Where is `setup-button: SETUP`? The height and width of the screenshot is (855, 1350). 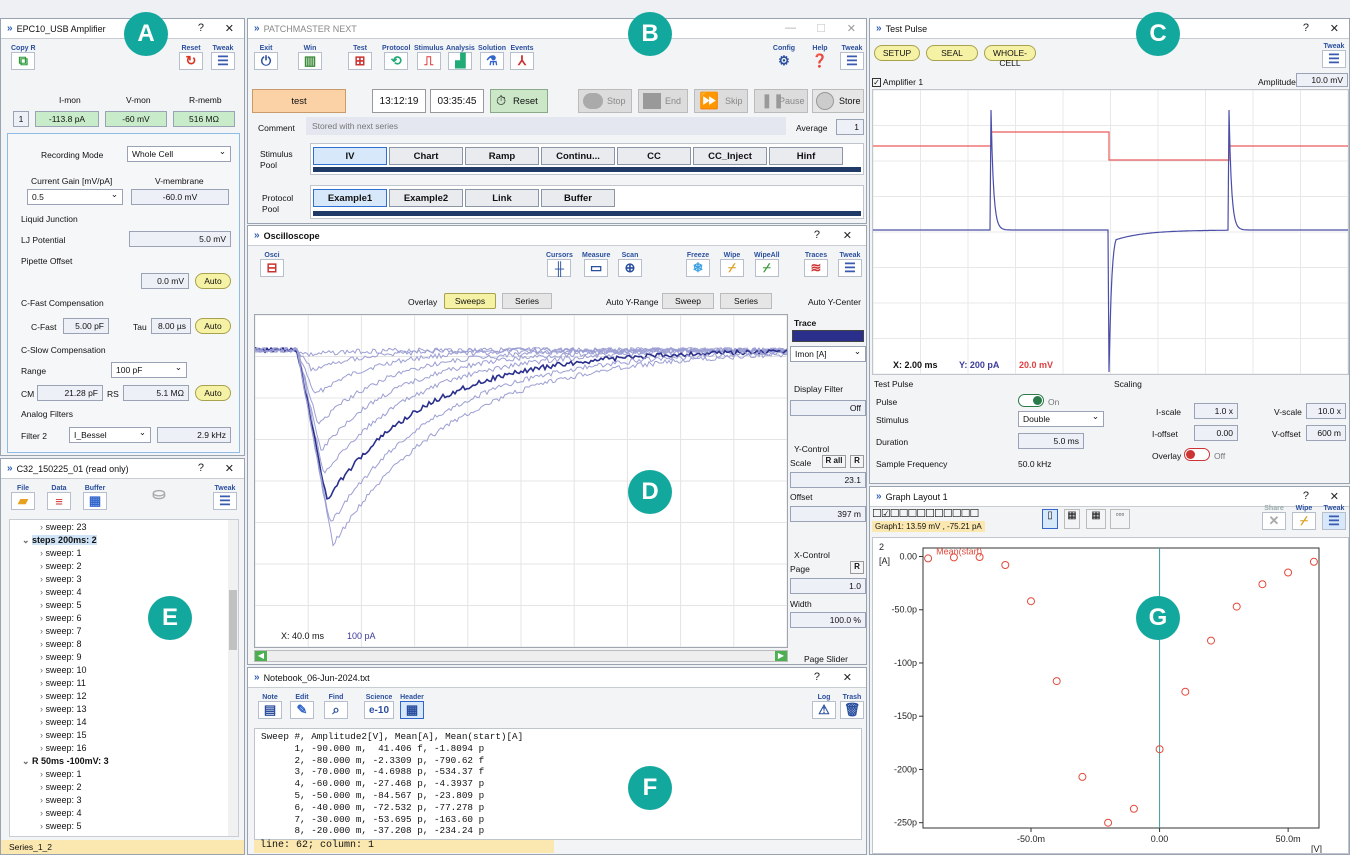
setup-button: SETUP is located at coordinates (897, 53).